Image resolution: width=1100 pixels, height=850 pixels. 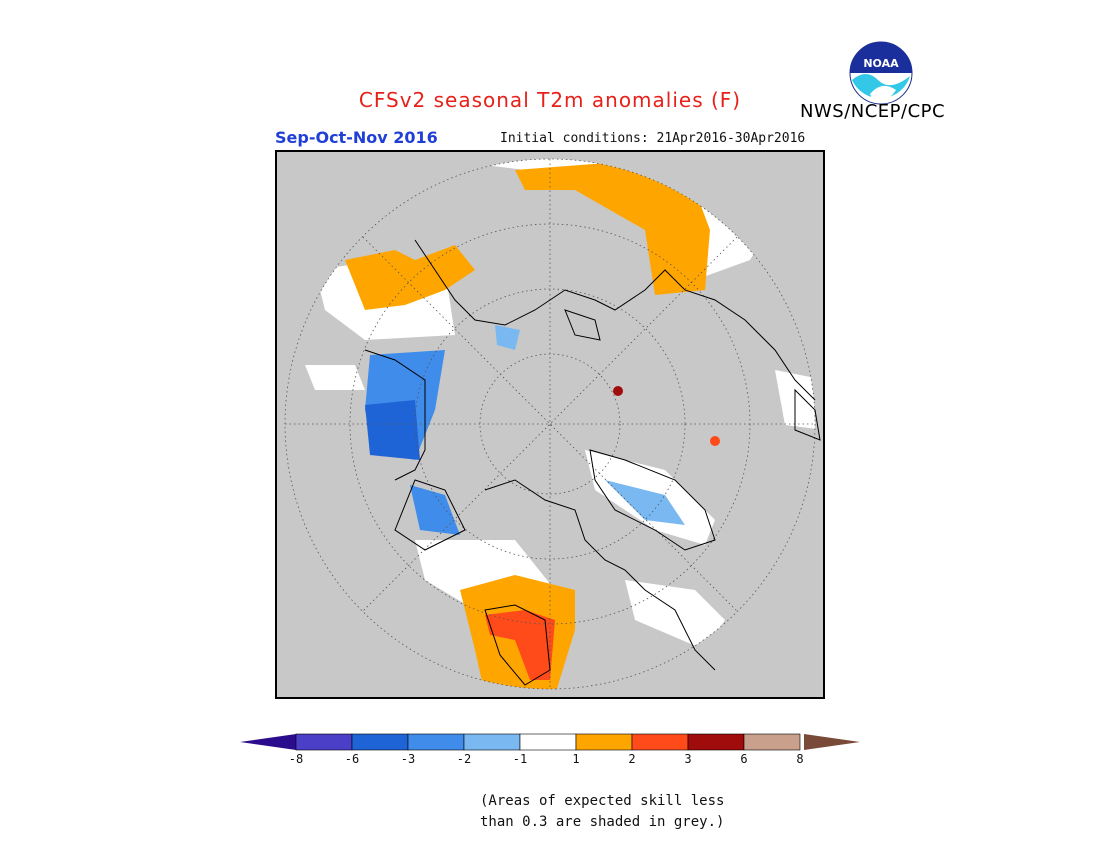 I want to click on white-region-atlantic, so click(x=335, y=377).